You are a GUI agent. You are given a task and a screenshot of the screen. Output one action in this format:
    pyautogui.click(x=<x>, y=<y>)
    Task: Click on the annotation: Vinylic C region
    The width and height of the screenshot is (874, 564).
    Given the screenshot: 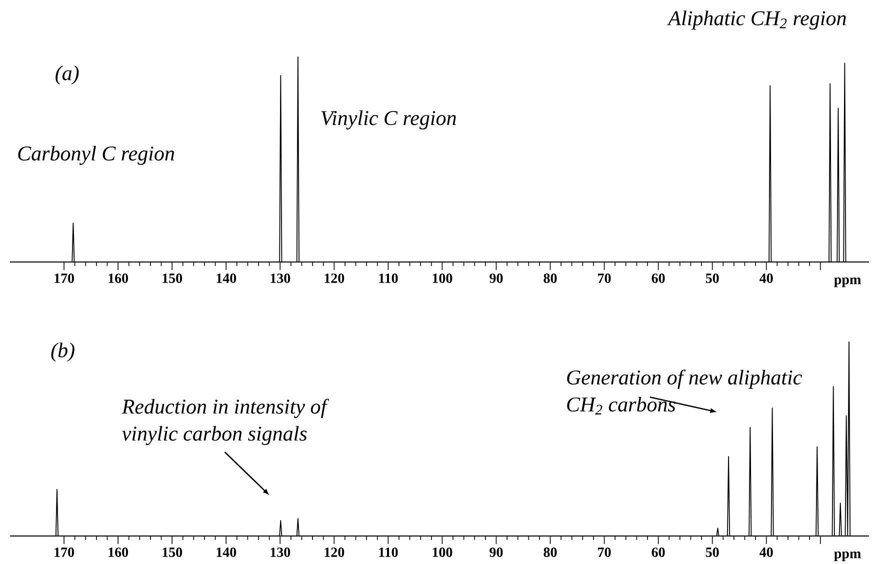 What is the action you would take?
    pyautogui.click(x=388, y=120)
    